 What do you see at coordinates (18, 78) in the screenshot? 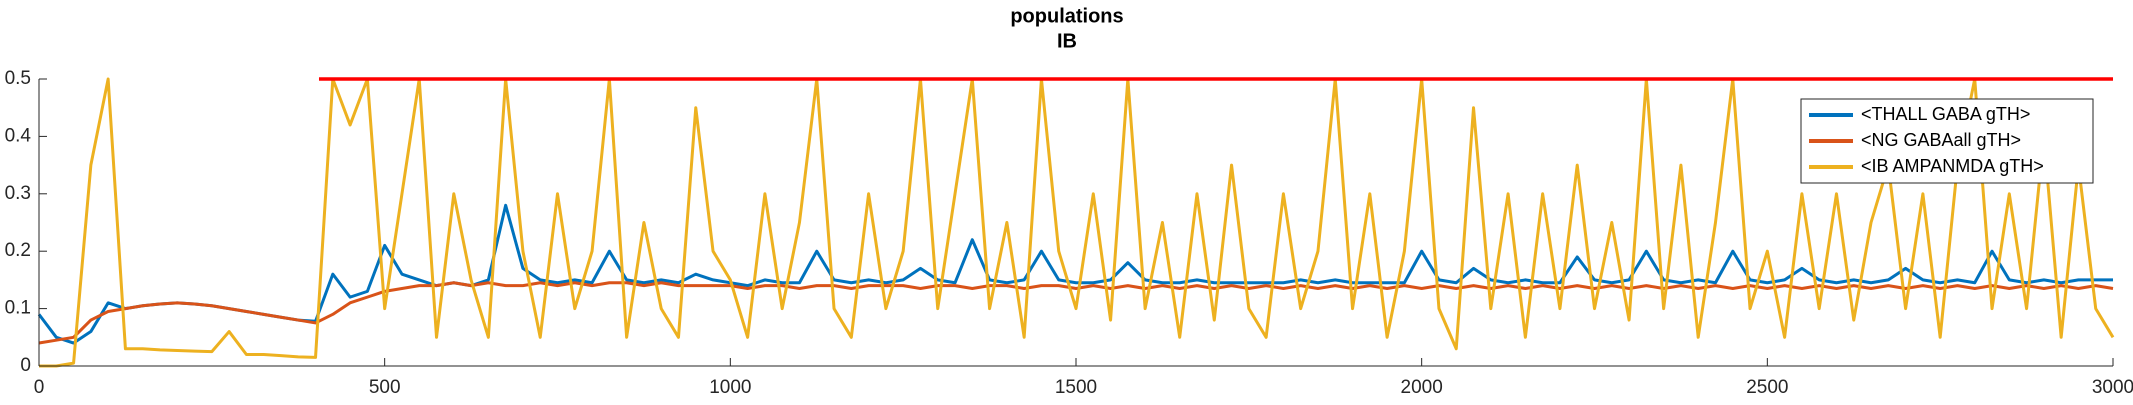
I see `y-tick-label: 0.5` at bounding box center [18, 78].